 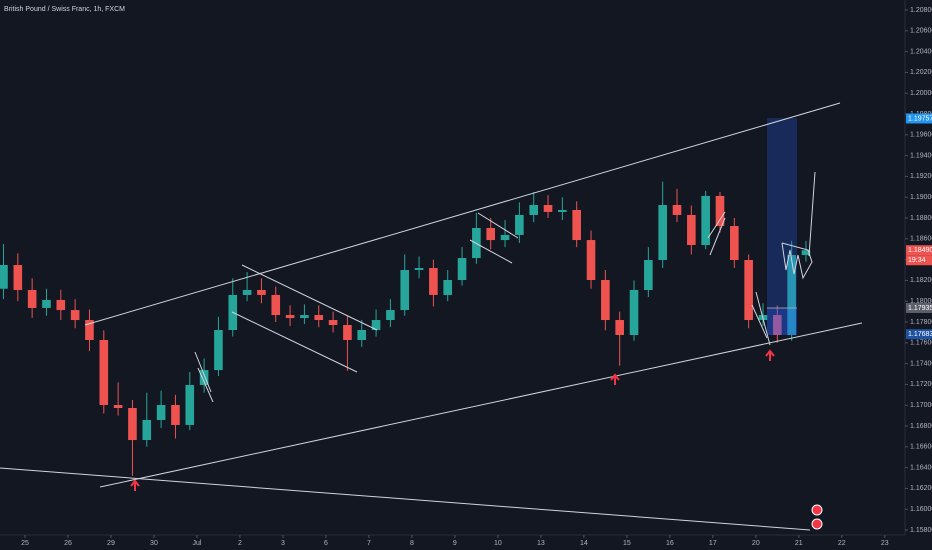 What do you see at coordinates (921, 384) in the screenshot?
I see `y-tick-label: 1.17200` at bounding box center [921, 384].